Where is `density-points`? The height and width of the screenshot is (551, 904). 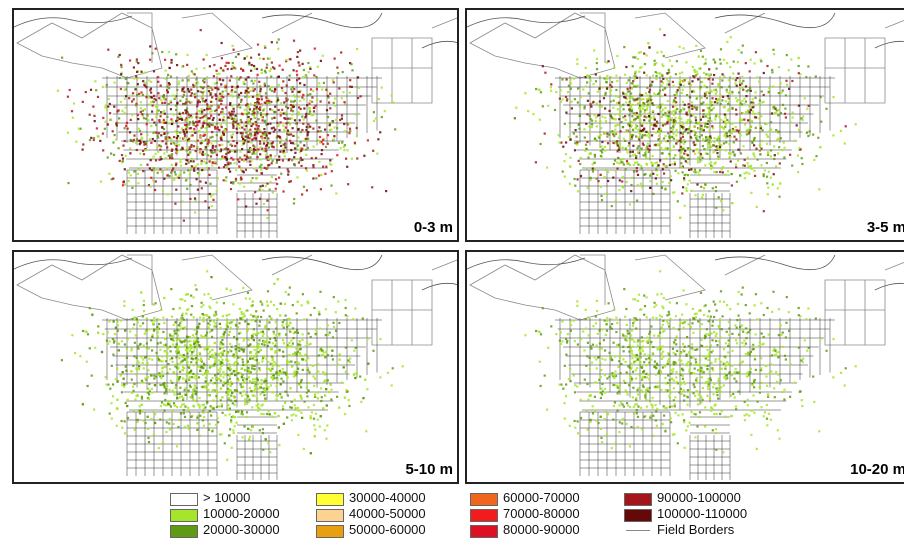
density-points is located at coordinates (232, 365).